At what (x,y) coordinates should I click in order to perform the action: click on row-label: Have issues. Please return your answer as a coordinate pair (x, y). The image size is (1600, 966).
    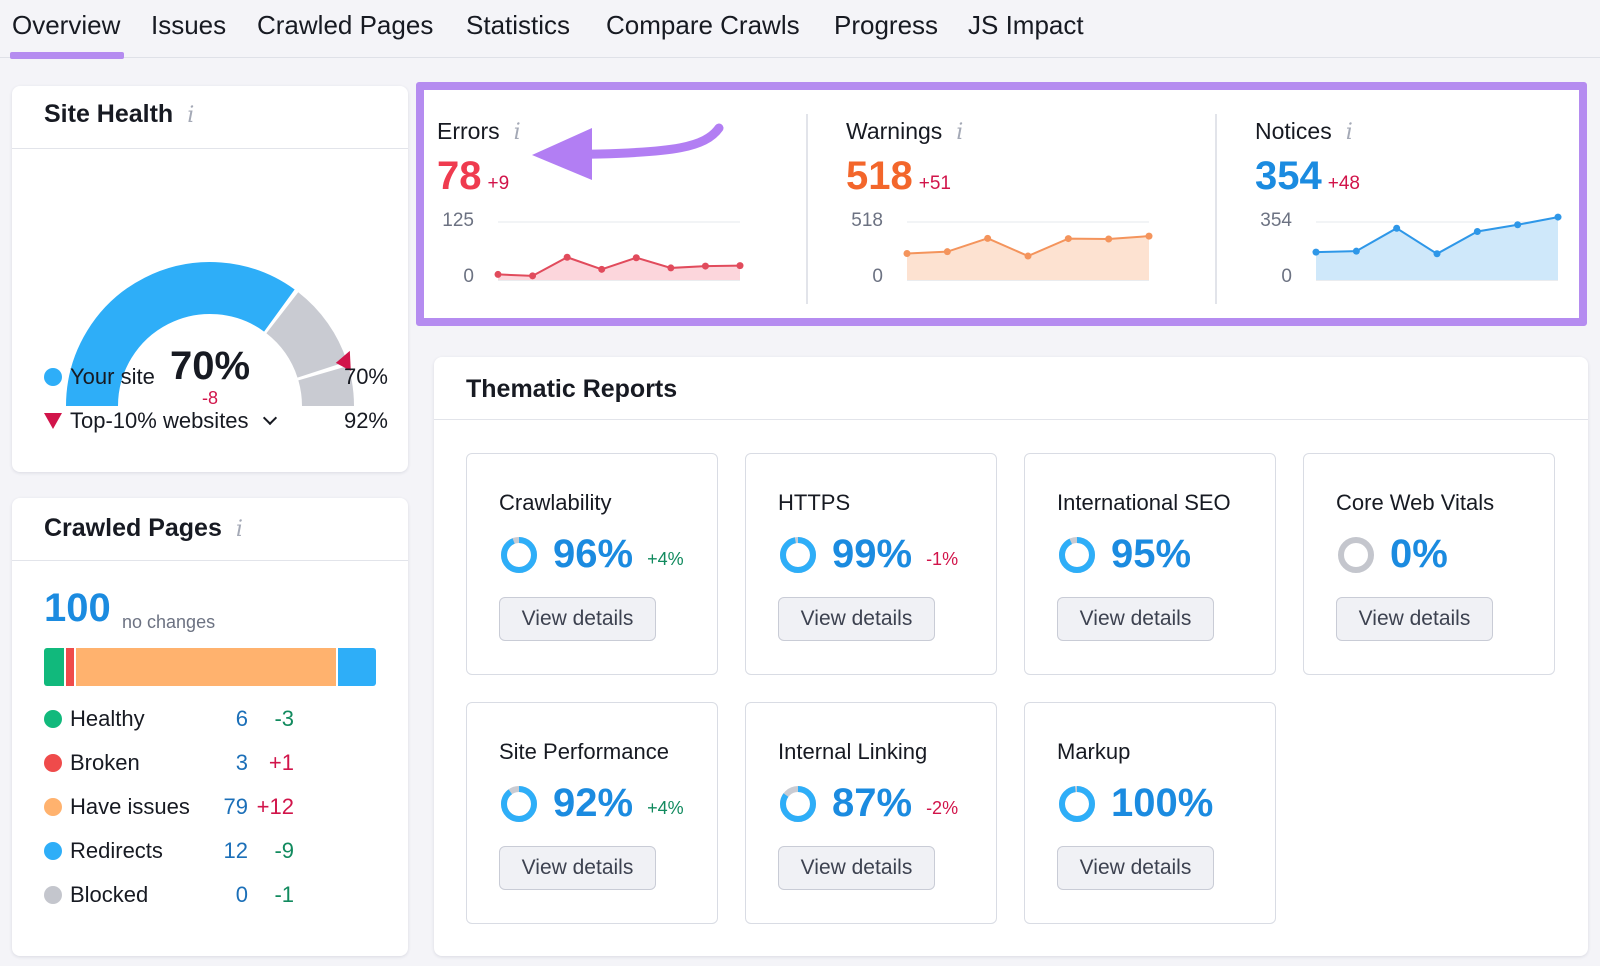
    Looking at the image, I should click on (130, 806).